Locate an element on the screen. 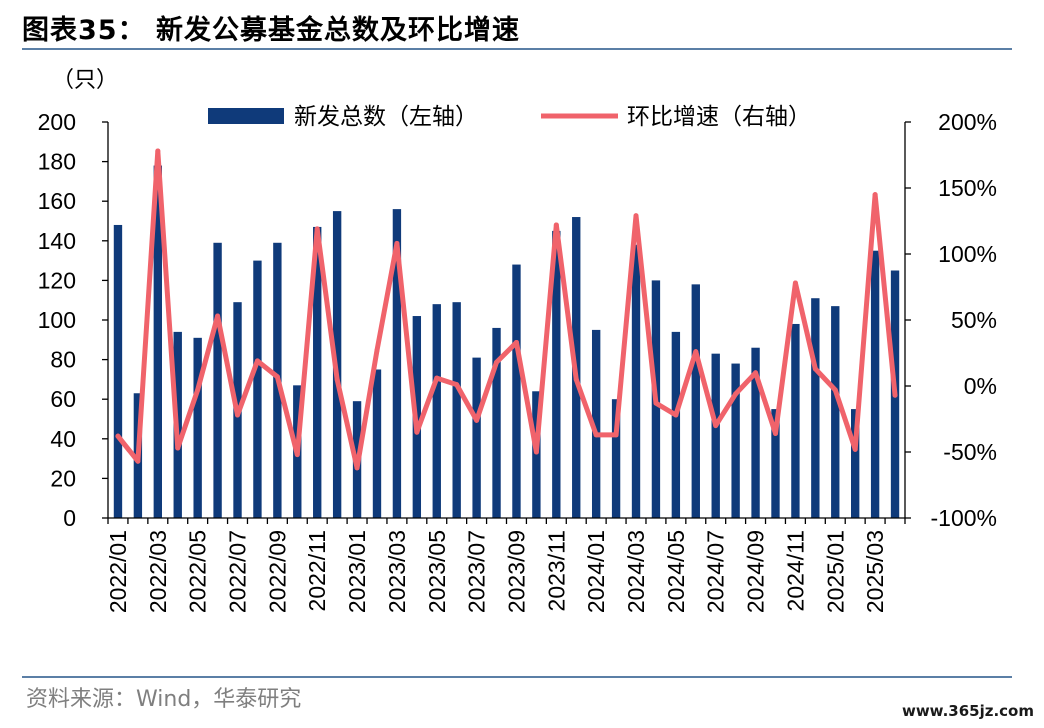 This screenshot has height=728, width=1044. x-axis-tick-label: 2025/01 is located at coordinates (835, 571).